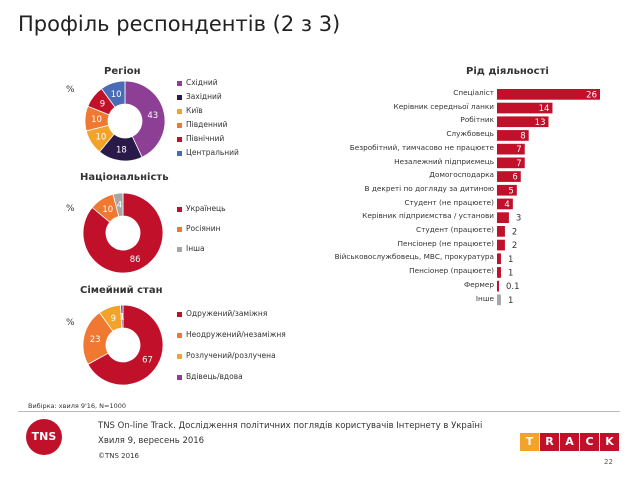  I want to click on region-slice-label-4: 10, so click(96, 120).